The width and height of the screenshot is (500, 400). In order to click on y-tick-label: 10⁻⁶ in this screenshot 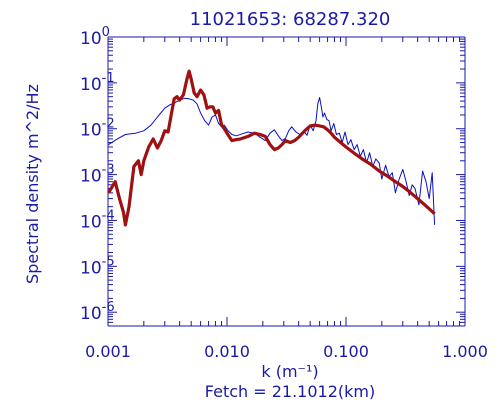, I will do `click(97, 312)`.